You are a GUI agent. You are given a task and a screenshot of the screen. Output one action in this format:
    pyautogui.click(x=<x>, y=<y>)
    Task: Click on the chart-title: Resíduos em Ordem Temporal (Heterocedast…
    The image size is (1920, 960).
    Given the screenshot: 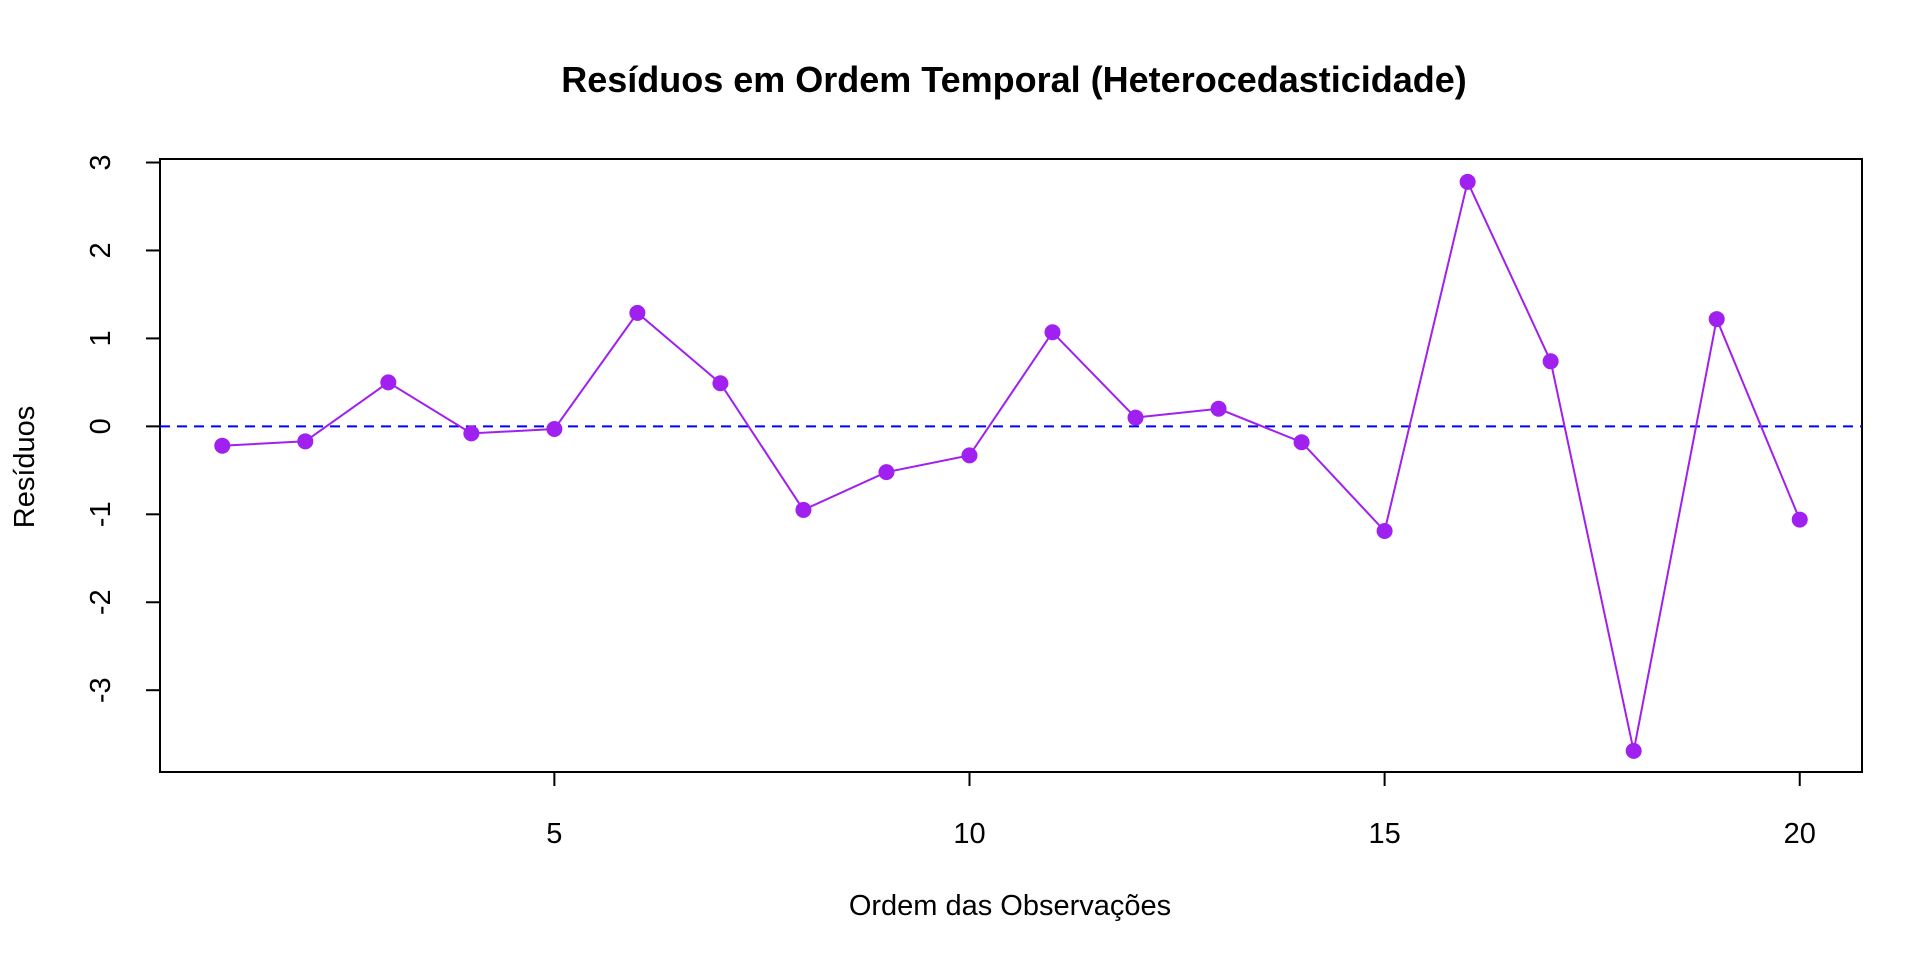 What is the action you would take?
    pyautogui.click(x=1014, y=79)
    